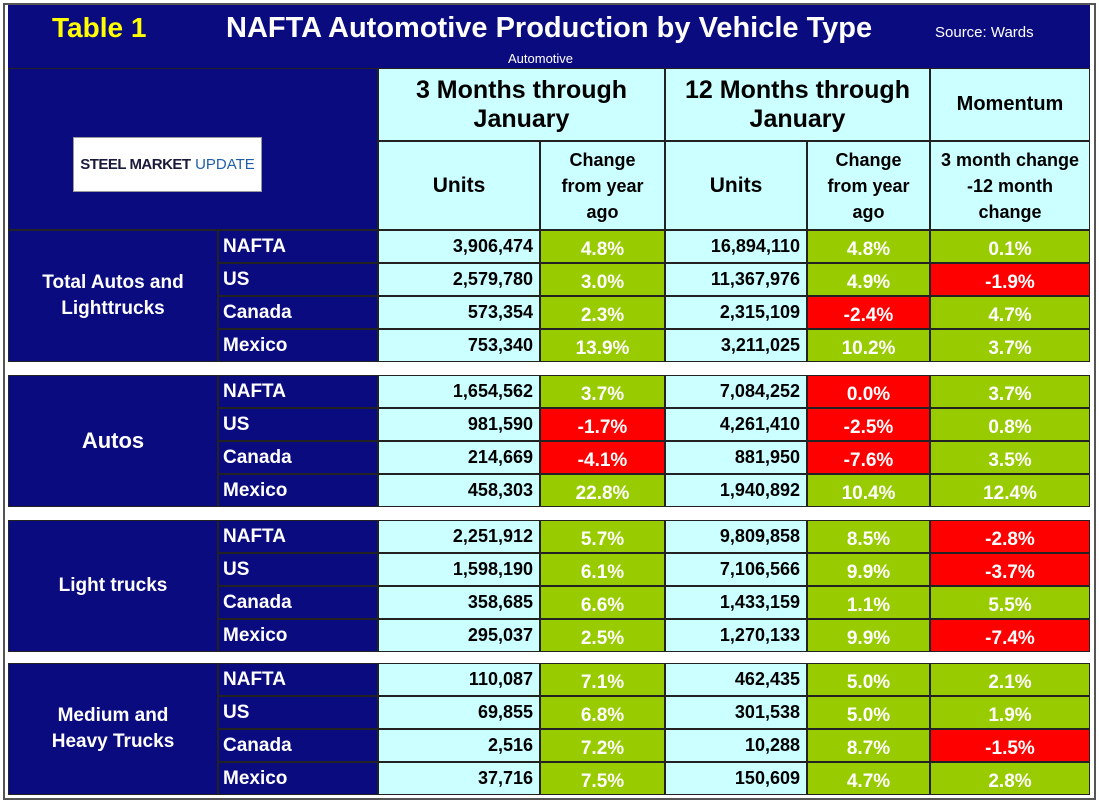  Describe the element at coordinates (736, 712) in the screenshot. I see `units-cell: 301,538` at that location.